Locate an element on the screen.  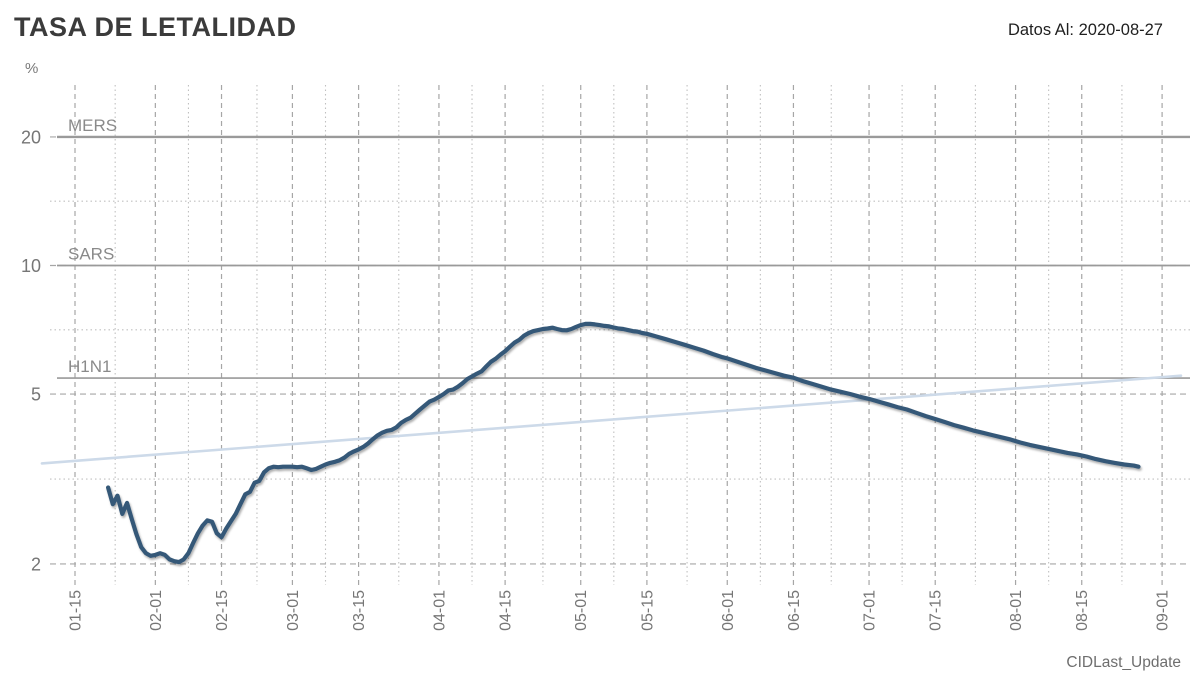
y-tick-label: 20 is located at coordinates (31, 137).